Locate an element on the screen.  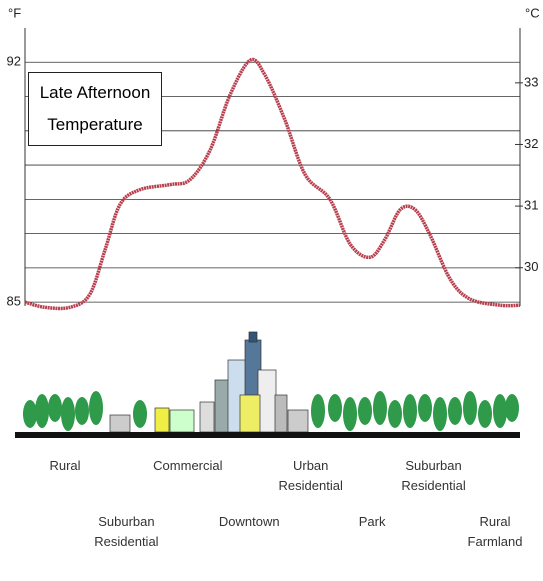
category-label: Downtown is located at coordinates (249, 521).